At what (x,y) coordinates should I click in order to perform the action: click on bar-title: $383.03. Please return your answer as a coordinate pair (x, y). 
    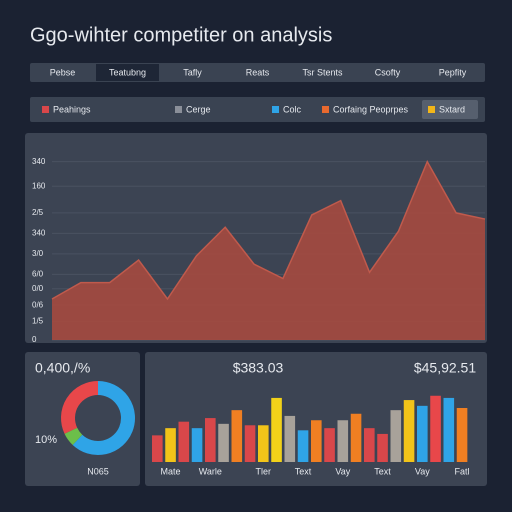
    Looking at the image, I should click on (258, 368).